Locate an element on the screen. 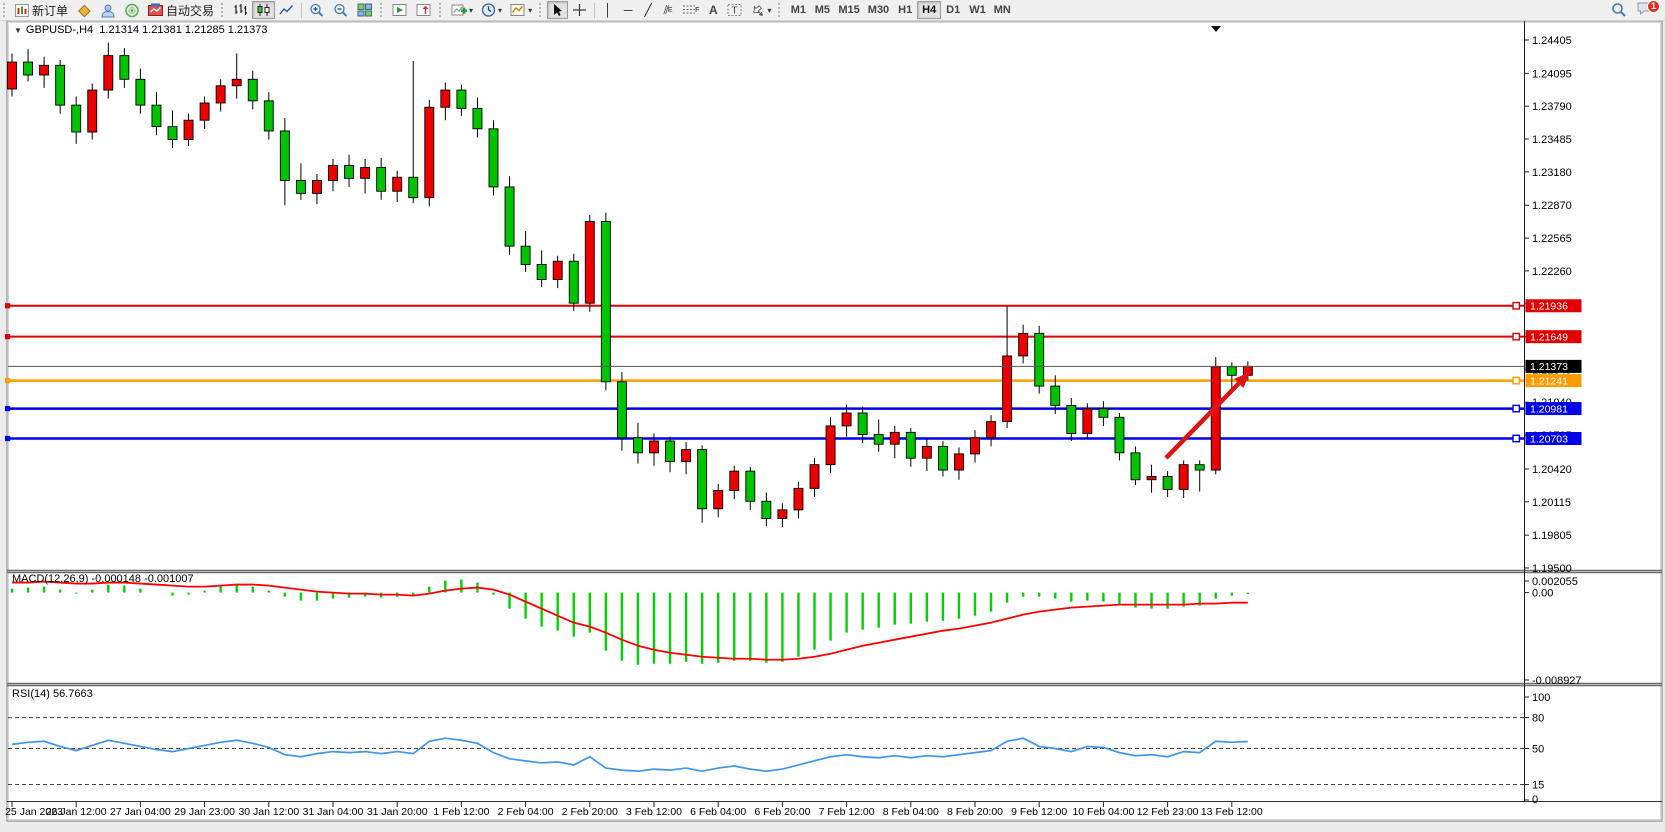 This screenshot has width=1665, height=832. trendline-tool-button: ╱ is located at coordinates (648, 10).